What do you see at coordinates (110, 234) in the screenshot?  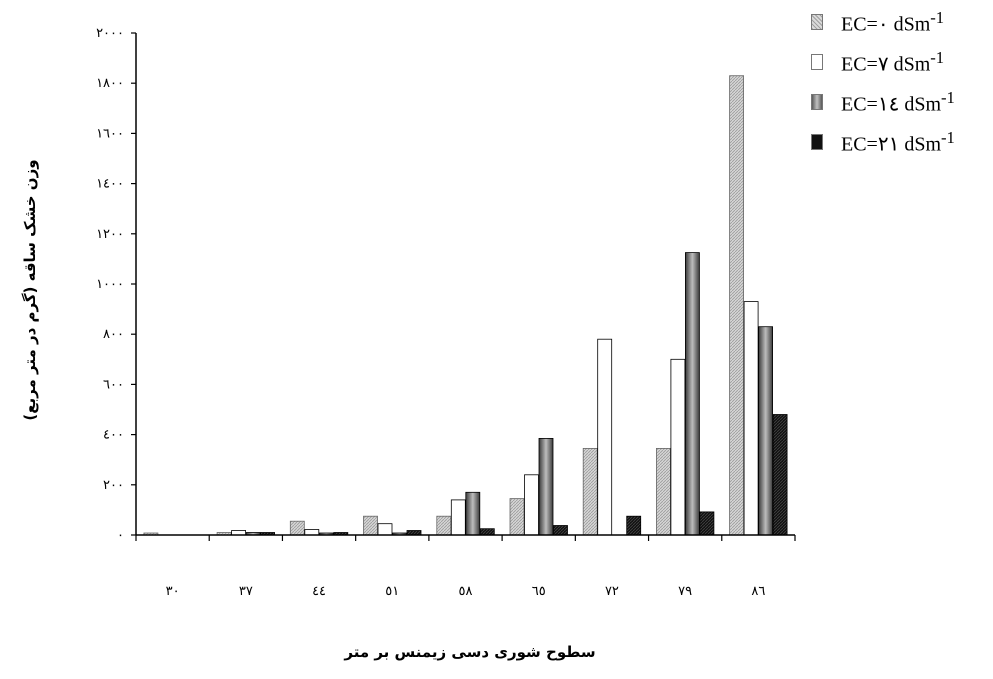 I see `y-tick-label: ۱۲۰۰` at bounding box center [110, 234].